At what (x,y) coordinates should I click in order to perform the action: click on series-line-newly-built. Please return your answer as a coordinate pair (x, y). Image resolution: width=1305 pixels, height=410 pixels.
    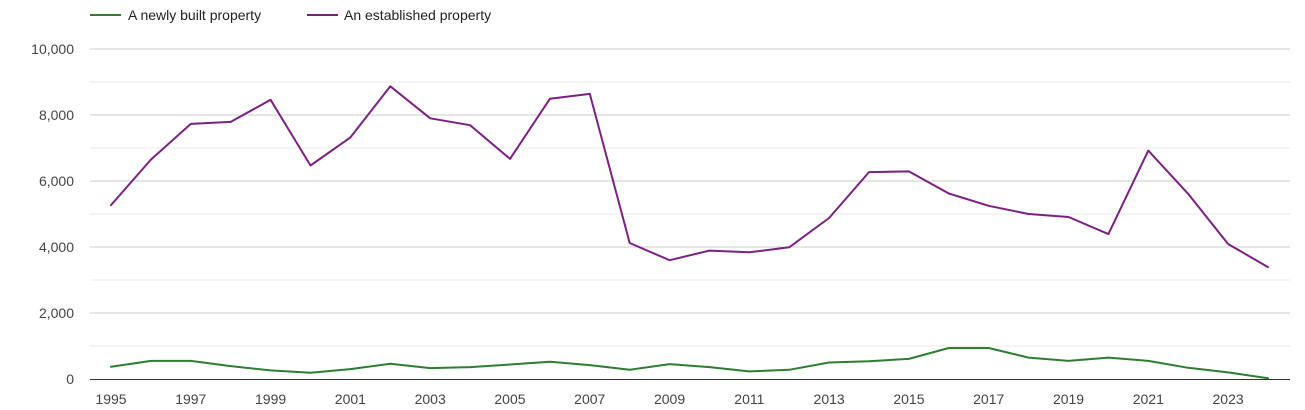
    Looking at the image, I should click on (689, 363).